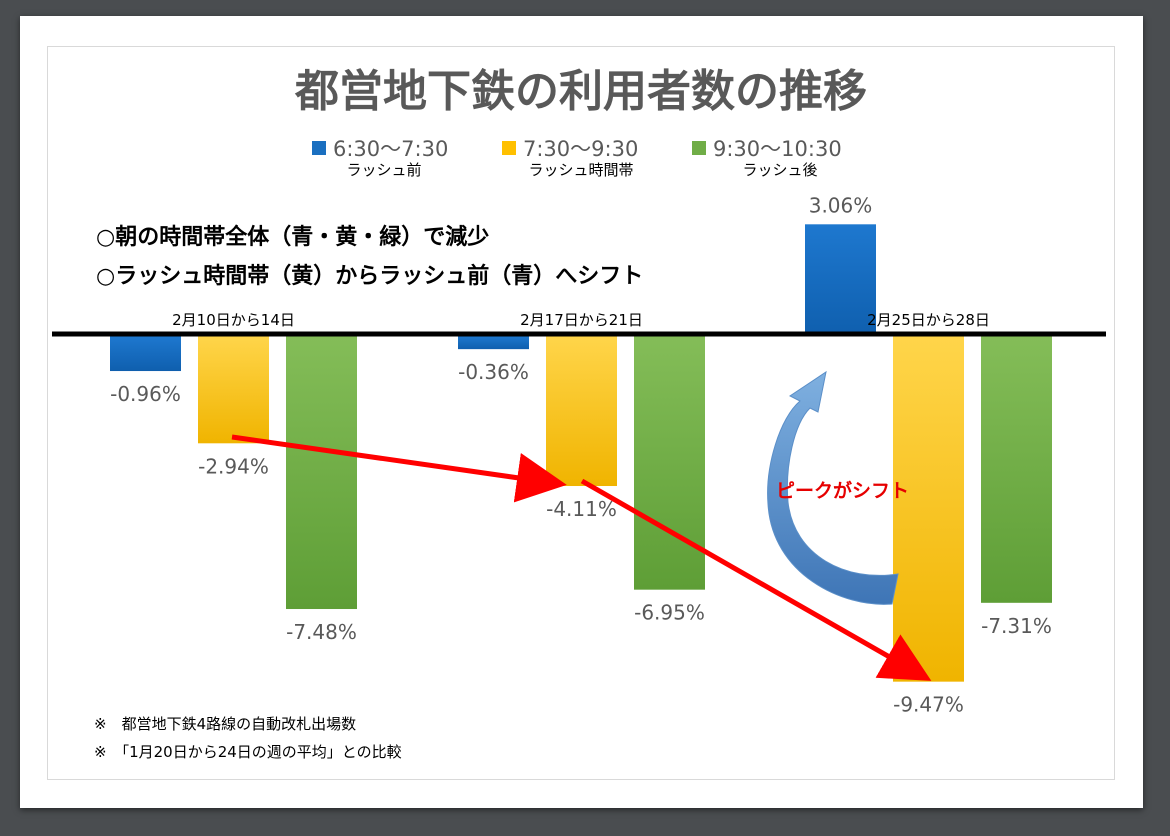 Image resolution: width=1170 pixels, height=836 pixels. Describe the element at coordinates (669, 613) in the screenshot. I see `data-label-post-rush: -6.95%` at that location.